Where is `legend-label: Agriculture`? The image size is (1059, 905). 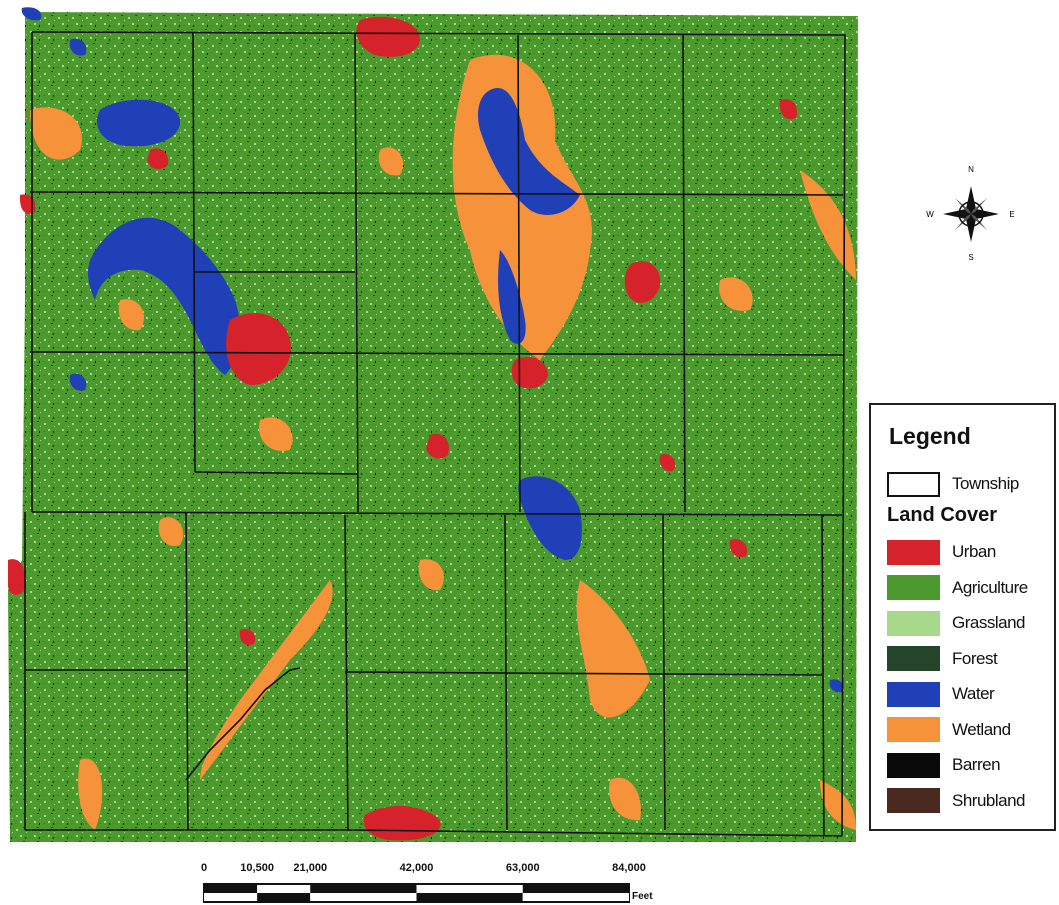
legend-label: Agriculture is located at coordinates (990, 587).